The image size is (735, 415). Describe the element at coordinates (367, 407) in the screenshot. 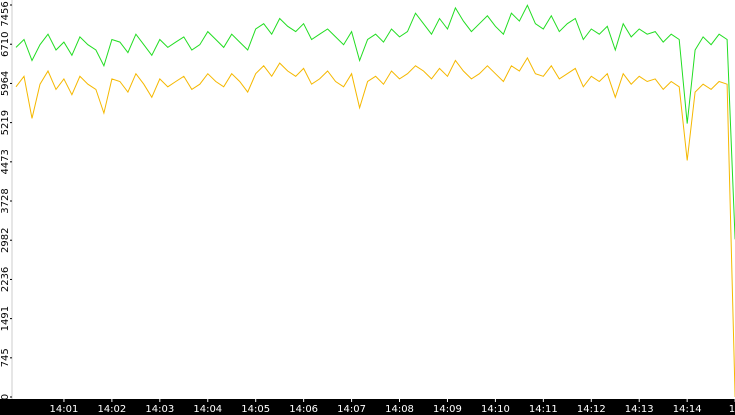

I see `x-axis-bar` at that location.